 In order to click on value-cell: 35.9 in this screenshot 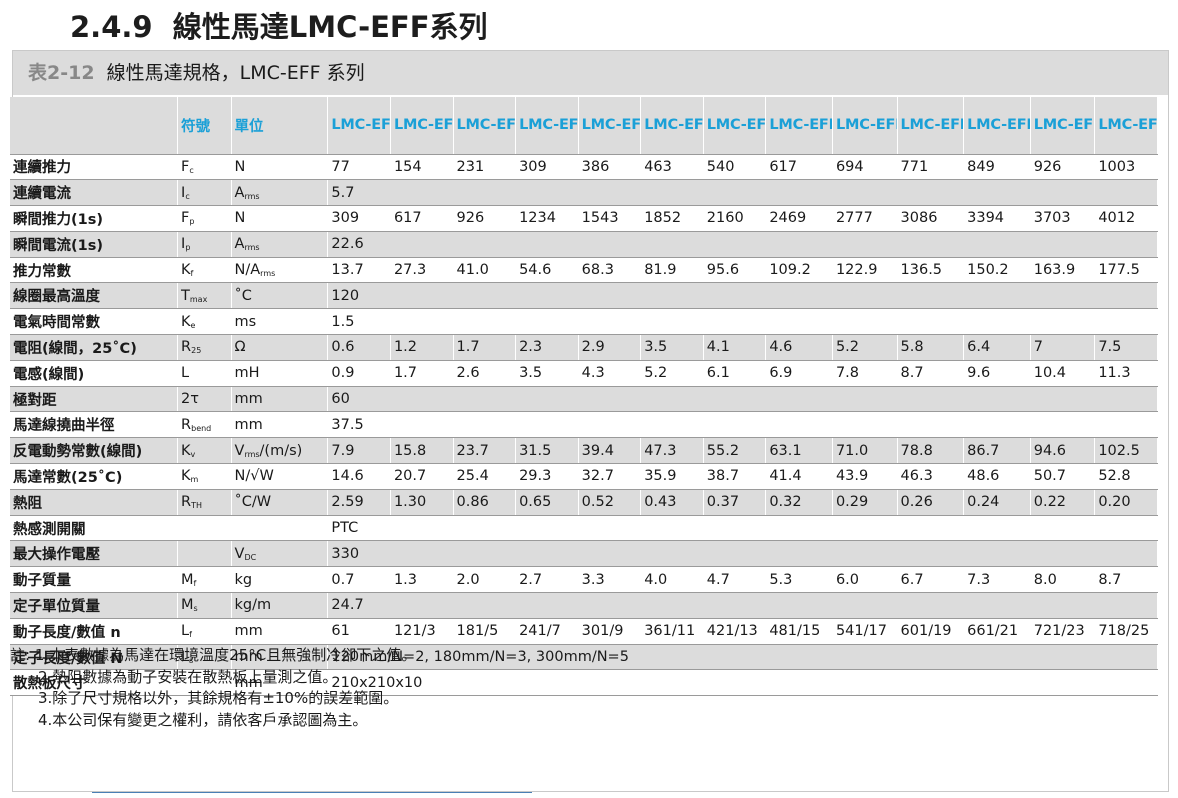, I will do `click(672, 476)`.